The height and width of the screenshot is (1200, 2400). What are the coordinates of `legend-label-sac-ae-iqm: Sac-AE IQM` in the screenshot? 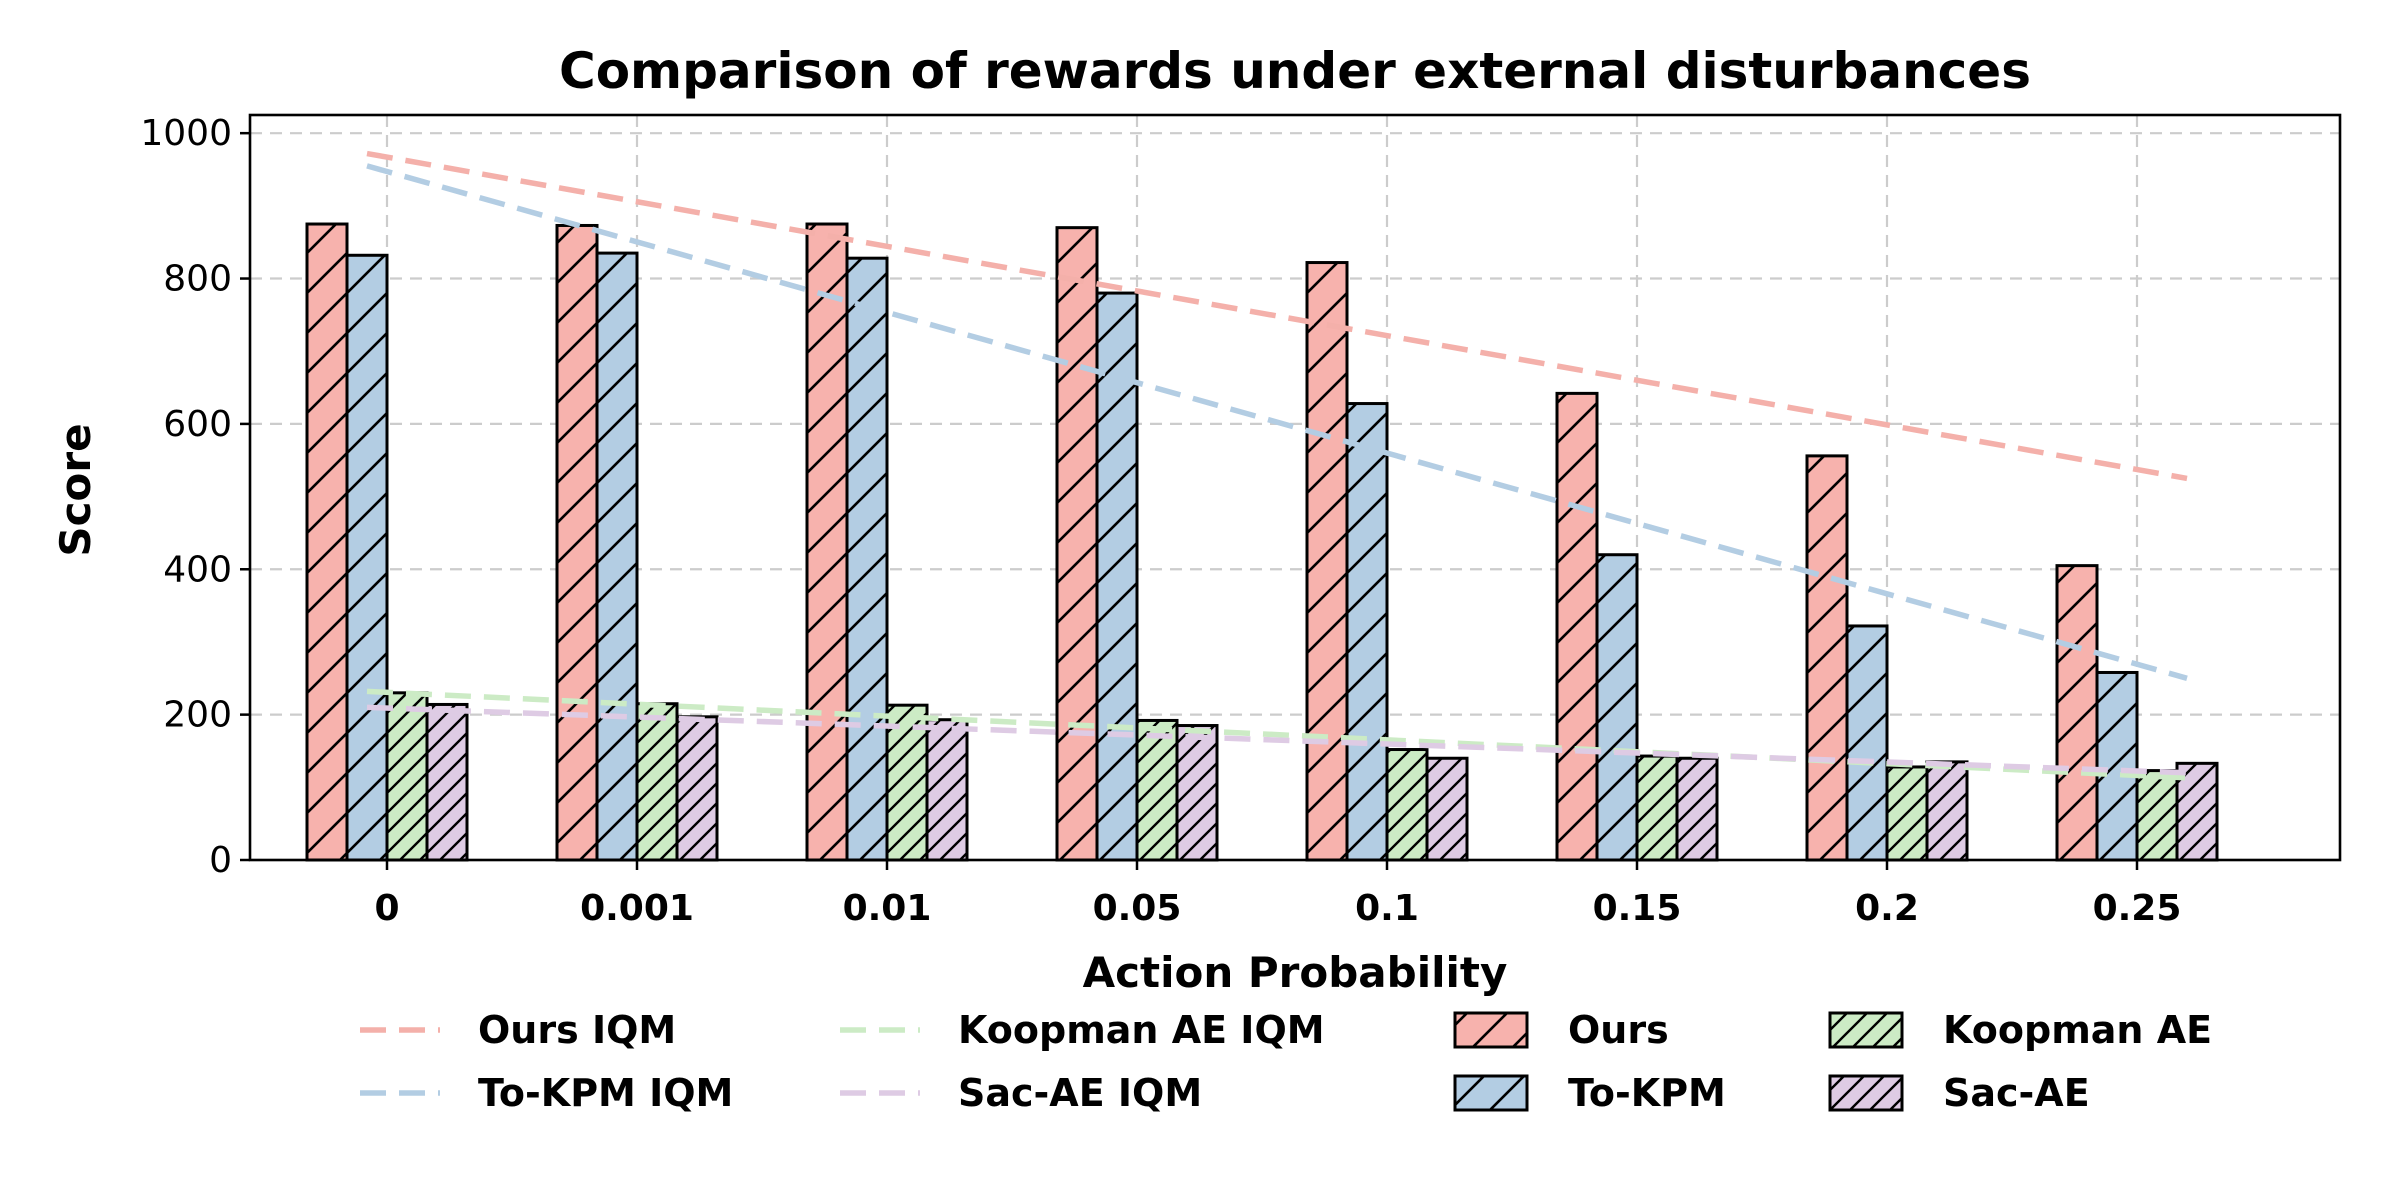 It's located at (1080, 1093).